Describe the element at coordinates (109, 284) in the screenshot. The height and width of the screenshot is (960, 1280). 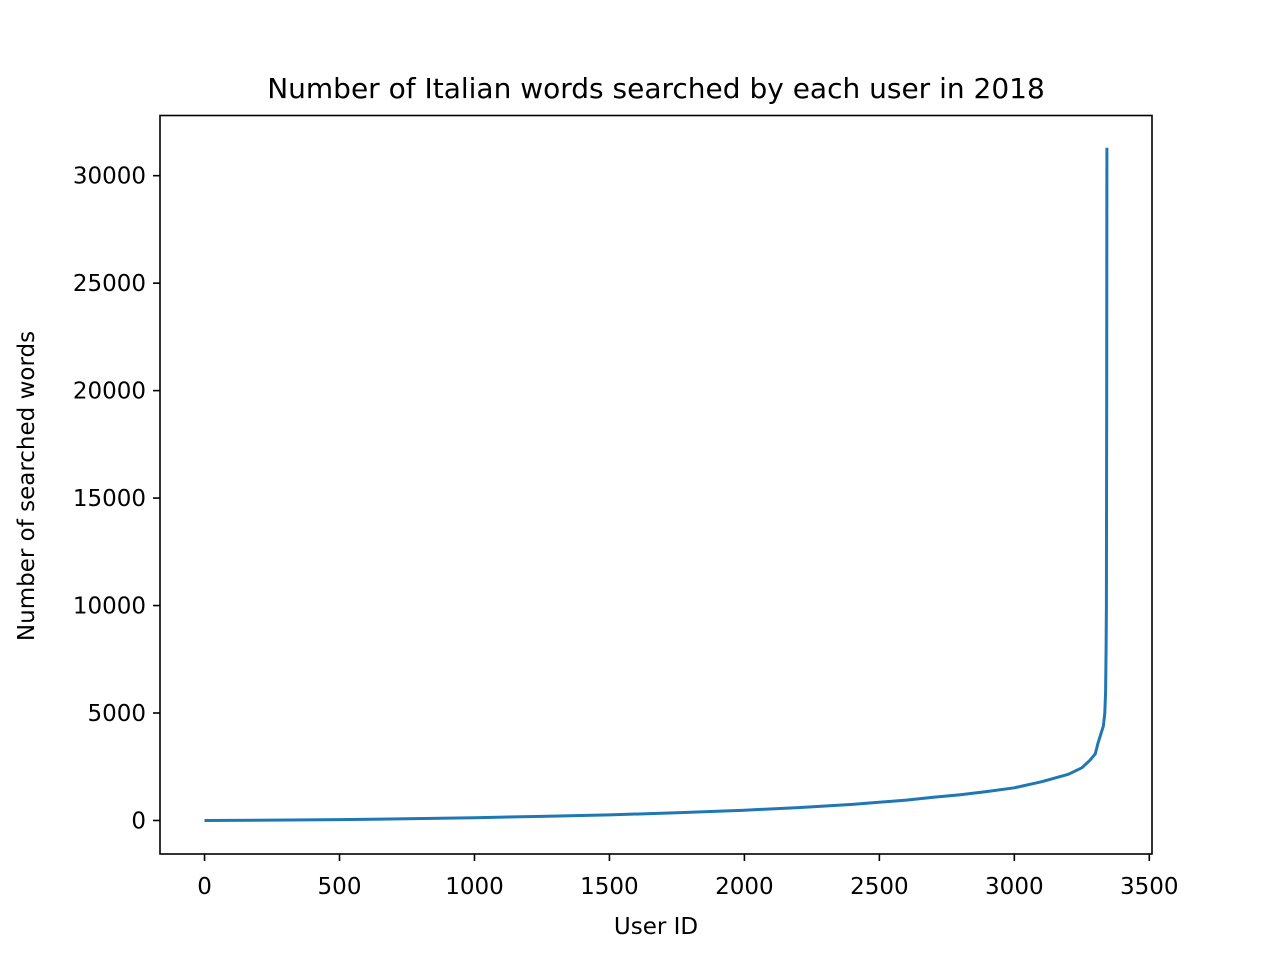
I see `y-tick-label: 25000` at that location.